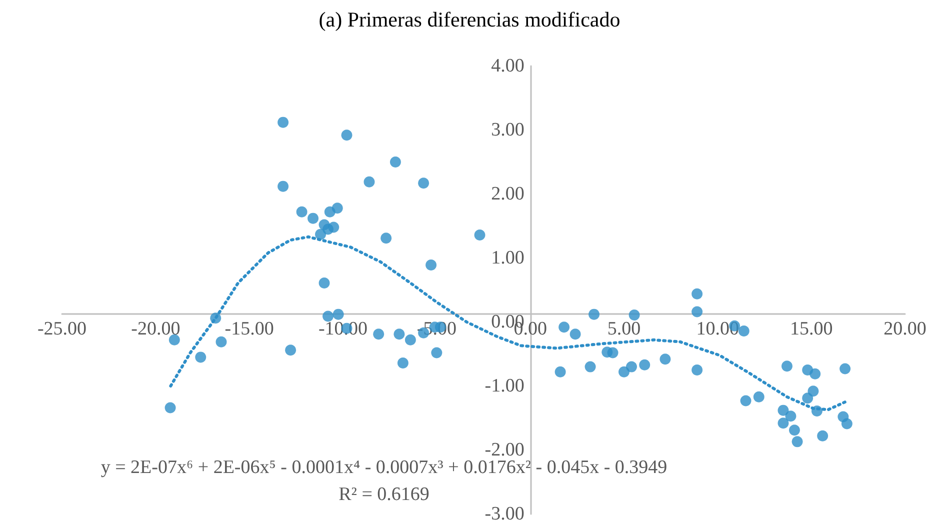  What do you see at coordinates (504, 386) in the screenshot?
I see `y-tick-label: -1.00` at bounding box center [504, 386].